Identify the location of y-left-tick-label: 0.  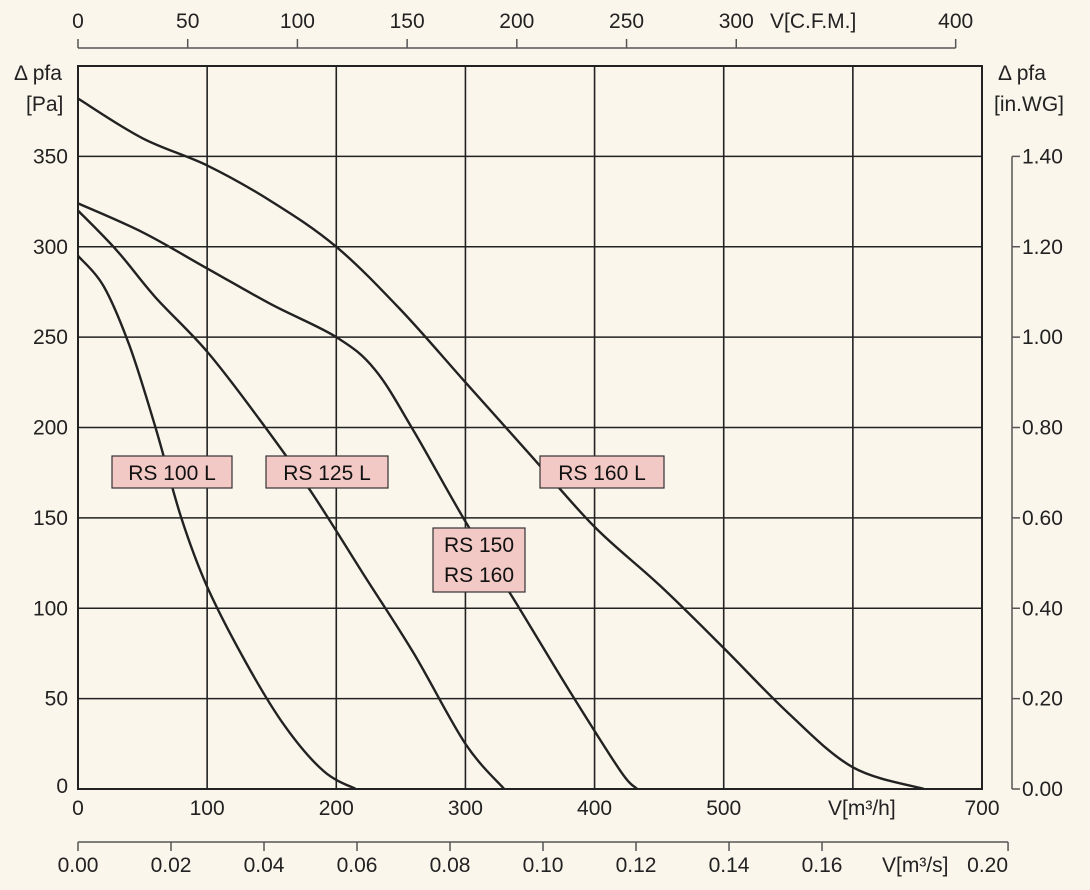
(62, 786).